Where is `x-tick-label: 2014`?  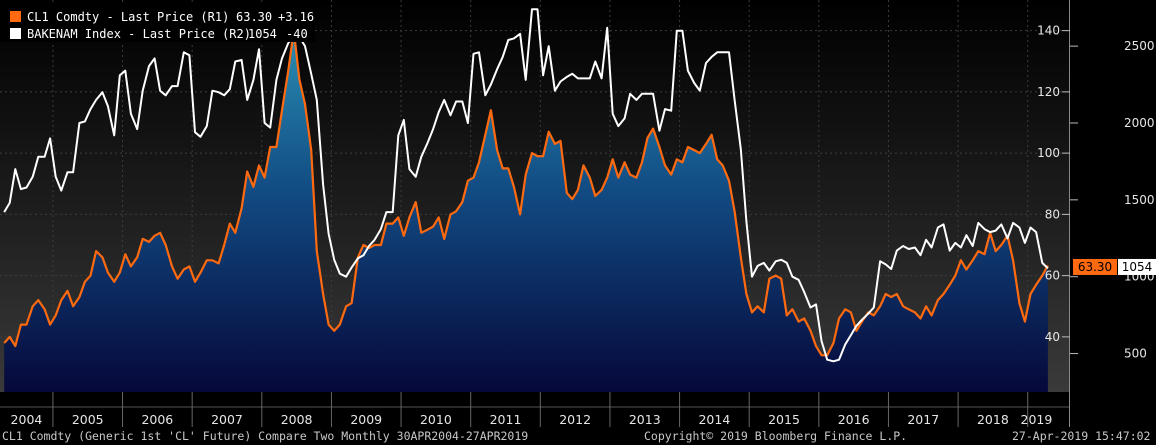
x-tick-label: 2014 is located at coordinates (714, 419).